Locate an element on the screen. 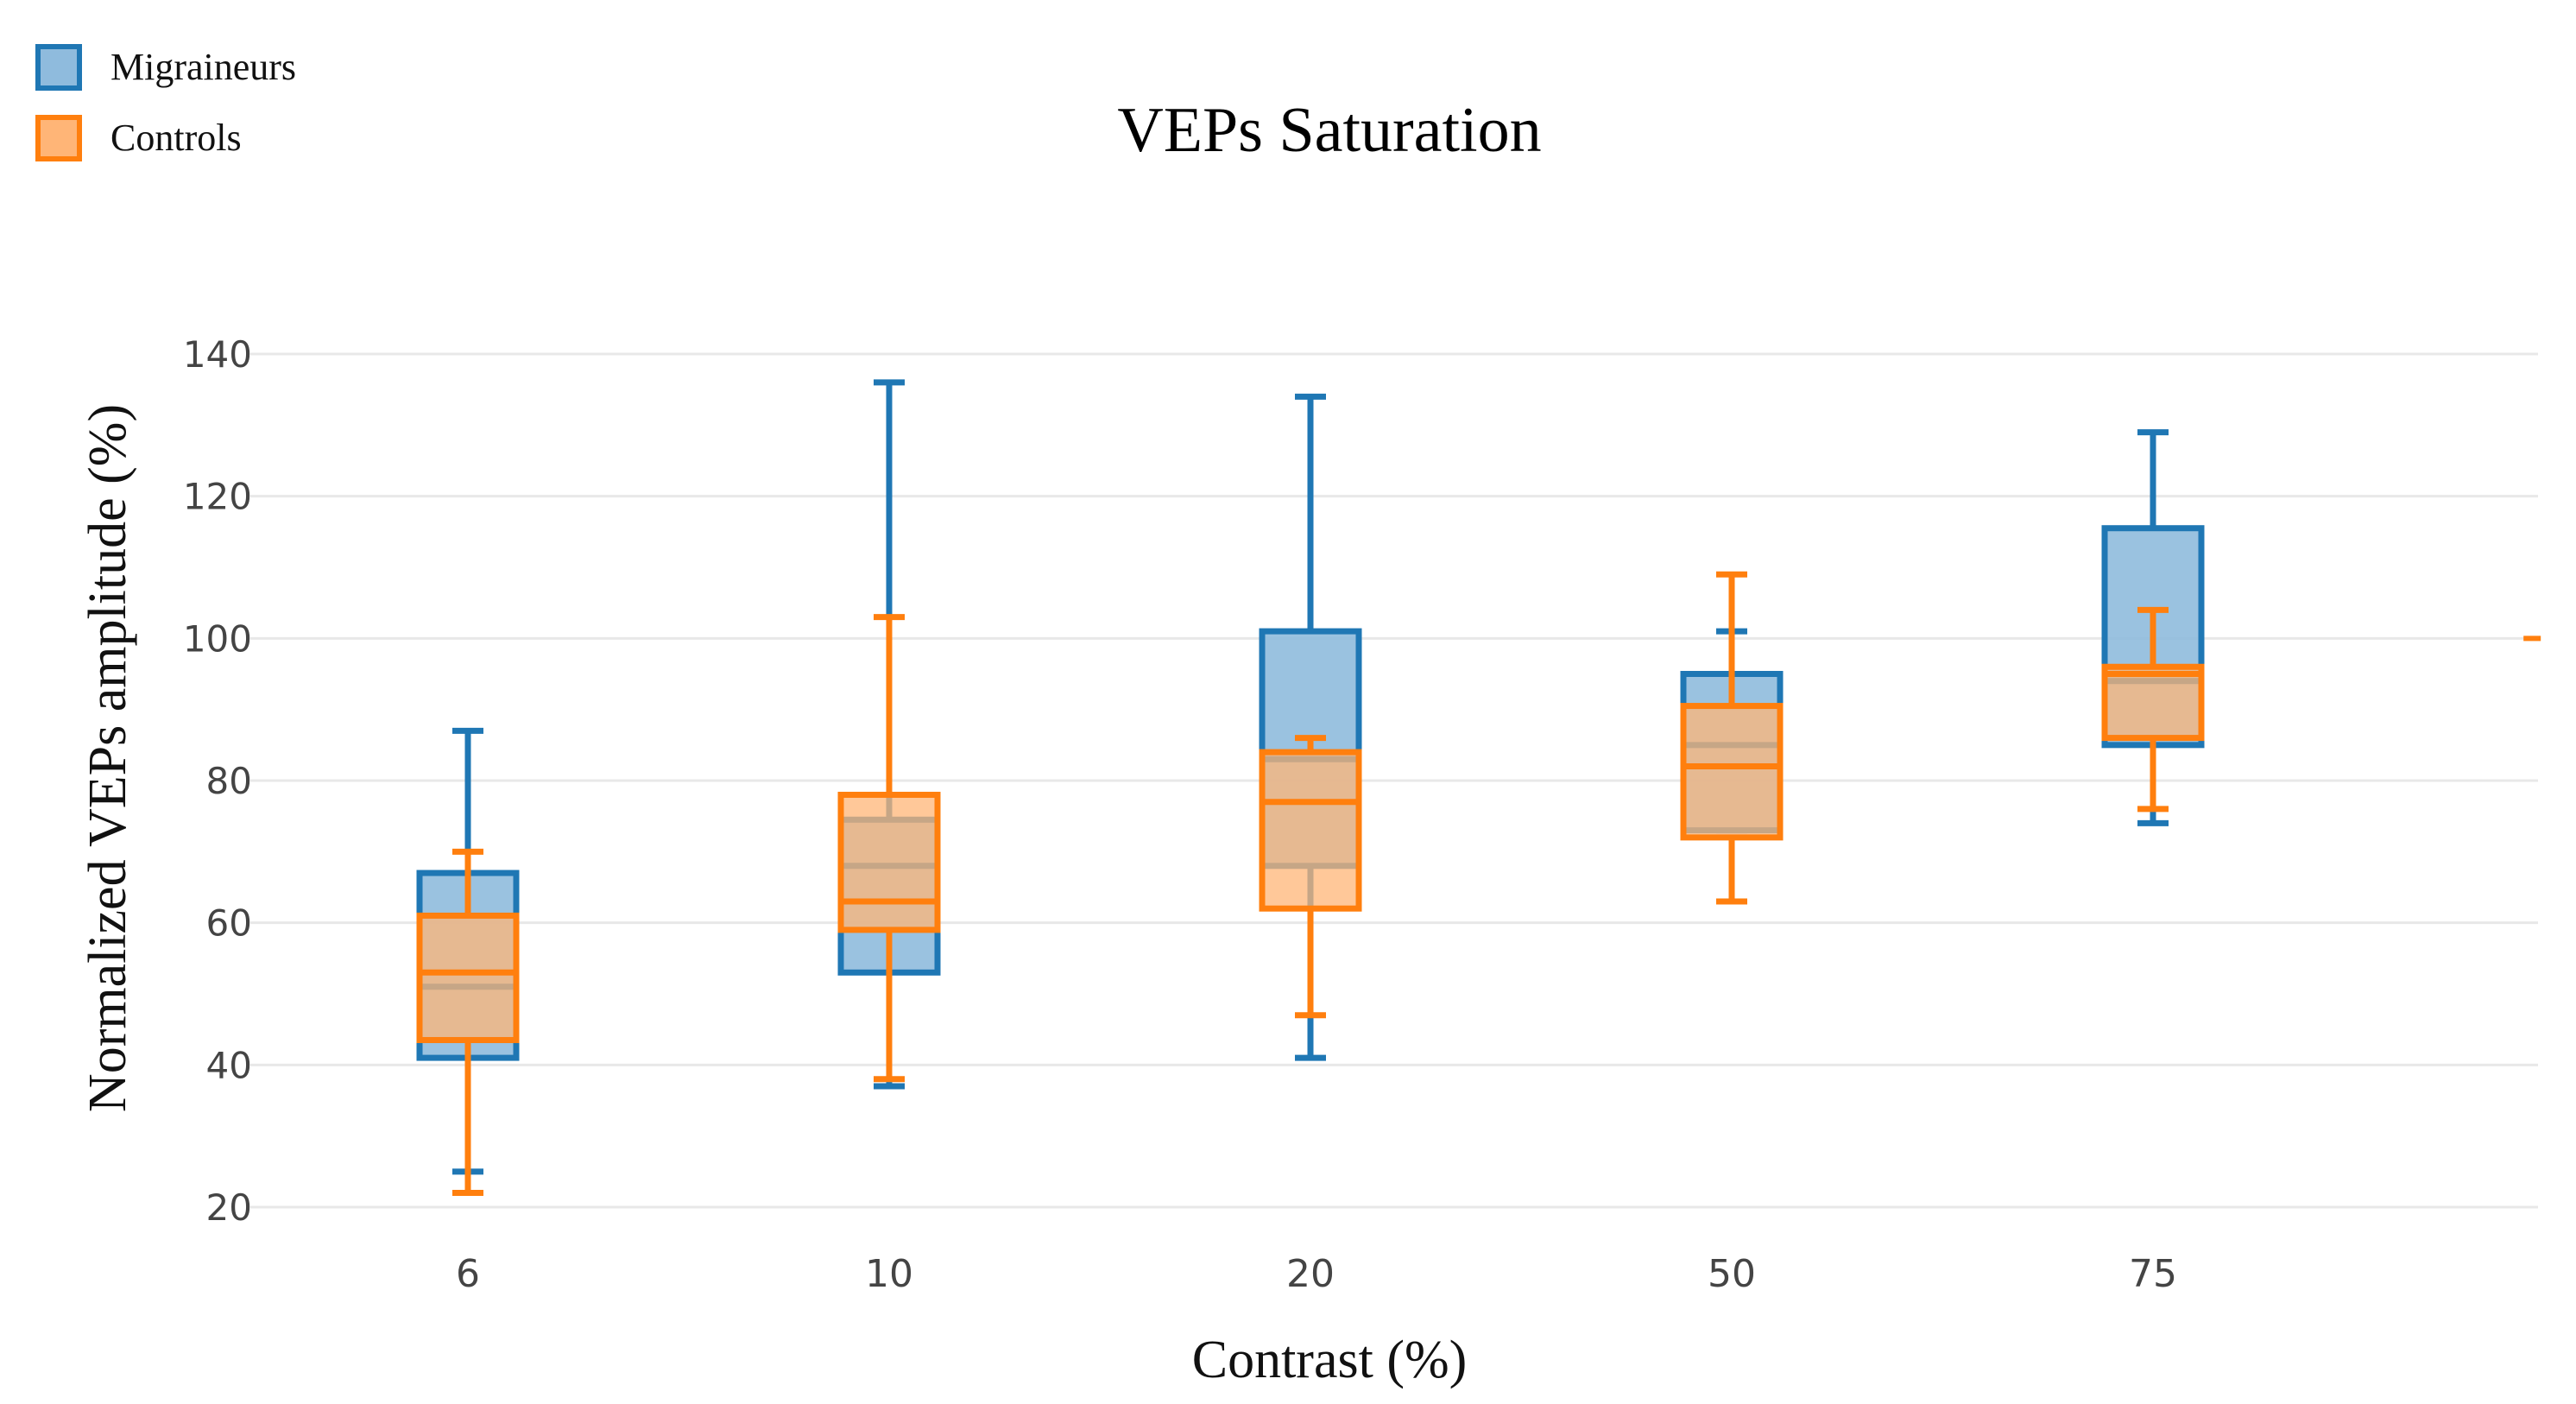 This screenshot has height=1404, width=2576. x-axis-label: Contrast (%) is located at coordinates (1330, 1360).